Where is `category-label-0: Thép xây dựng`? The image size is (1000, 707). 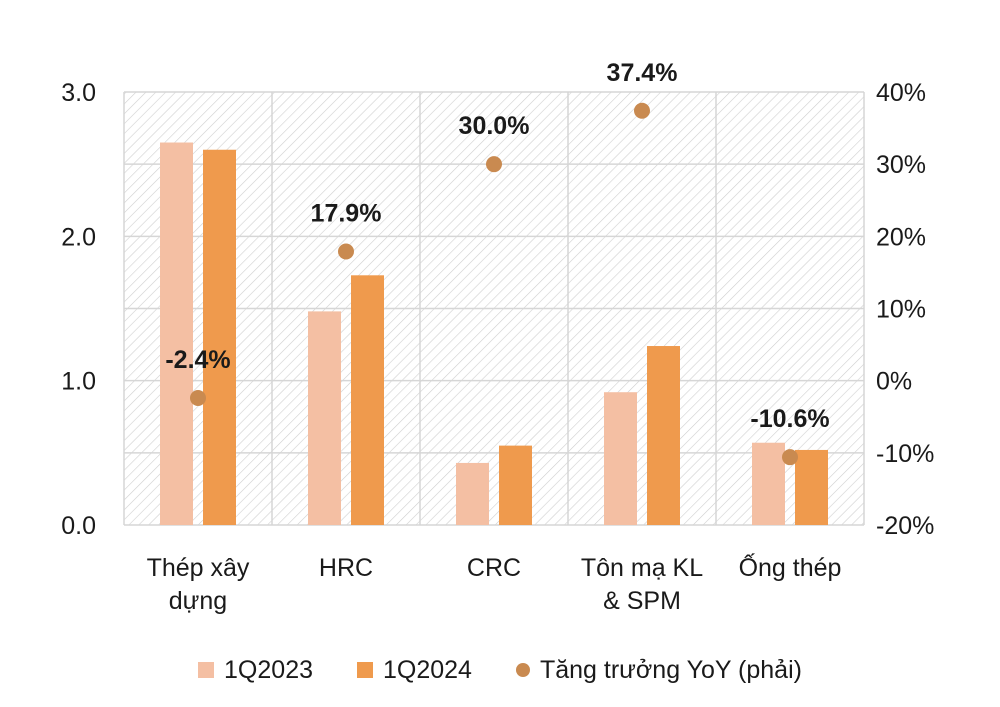 category-label-0: Thép xây dựng is located at coordinates (198, 584).